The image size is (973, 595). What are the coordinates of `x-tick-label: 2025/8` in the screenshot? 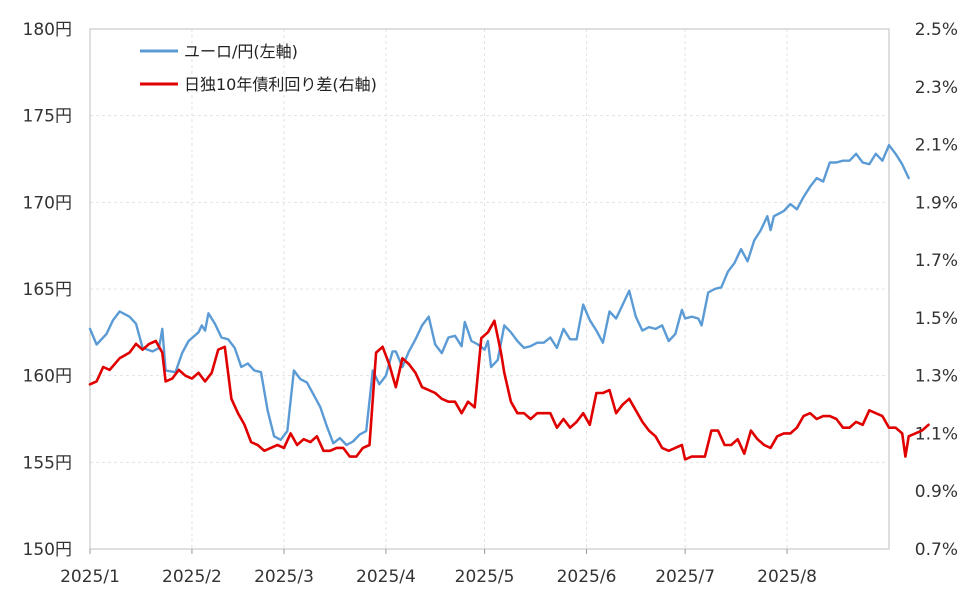 It's located at (787, 577).